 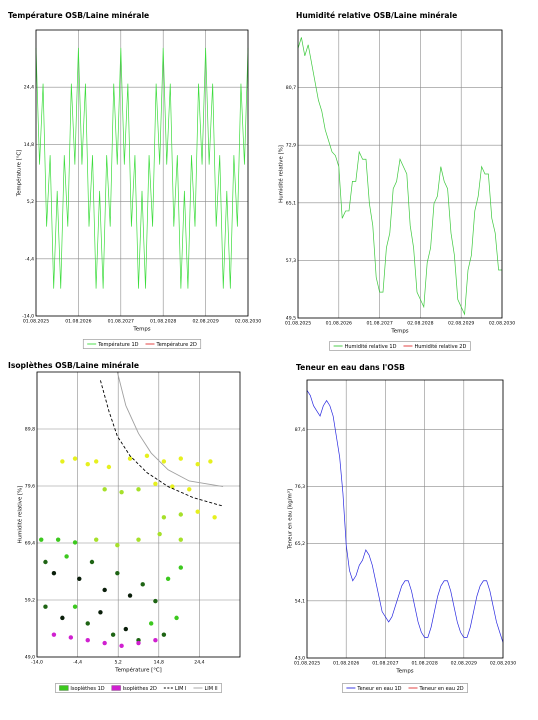 I want to click on x-tick-label: 24,4, so click(x=199, y=663).